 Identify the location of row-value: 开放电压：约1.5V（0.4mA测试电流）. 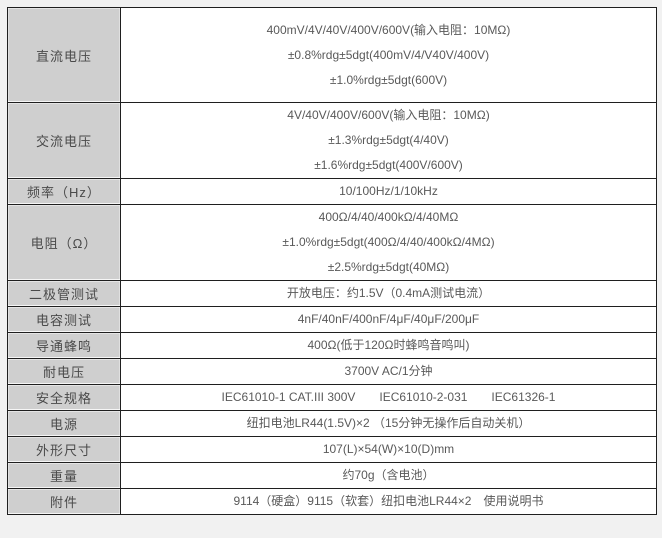
(388, 293).